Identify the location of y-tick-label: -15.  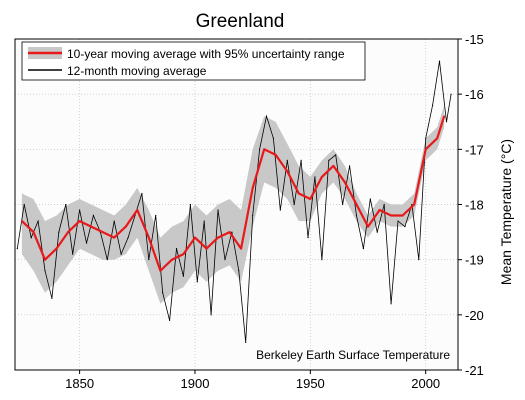
(474, 39).